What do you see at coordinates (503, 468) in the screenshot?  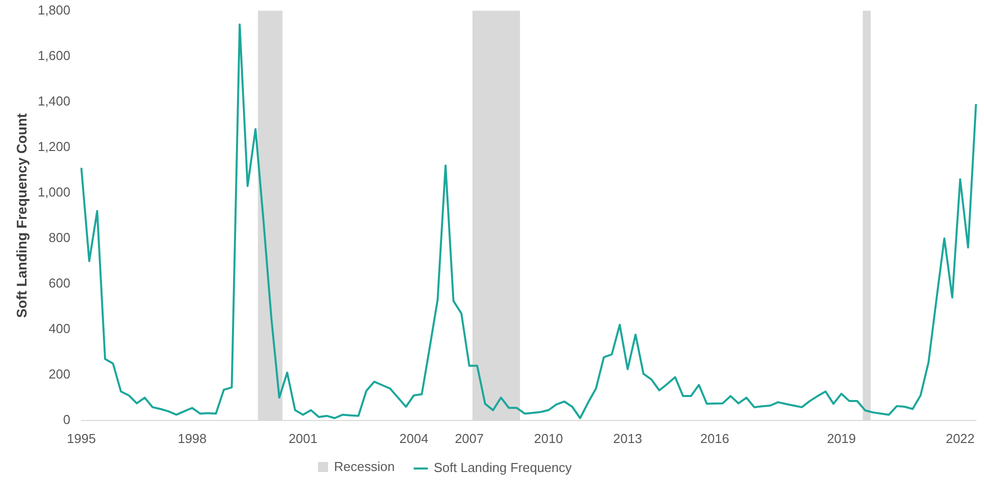 I see `legend-label: Soft Landing Frequency` at bounding box center [503, 468].